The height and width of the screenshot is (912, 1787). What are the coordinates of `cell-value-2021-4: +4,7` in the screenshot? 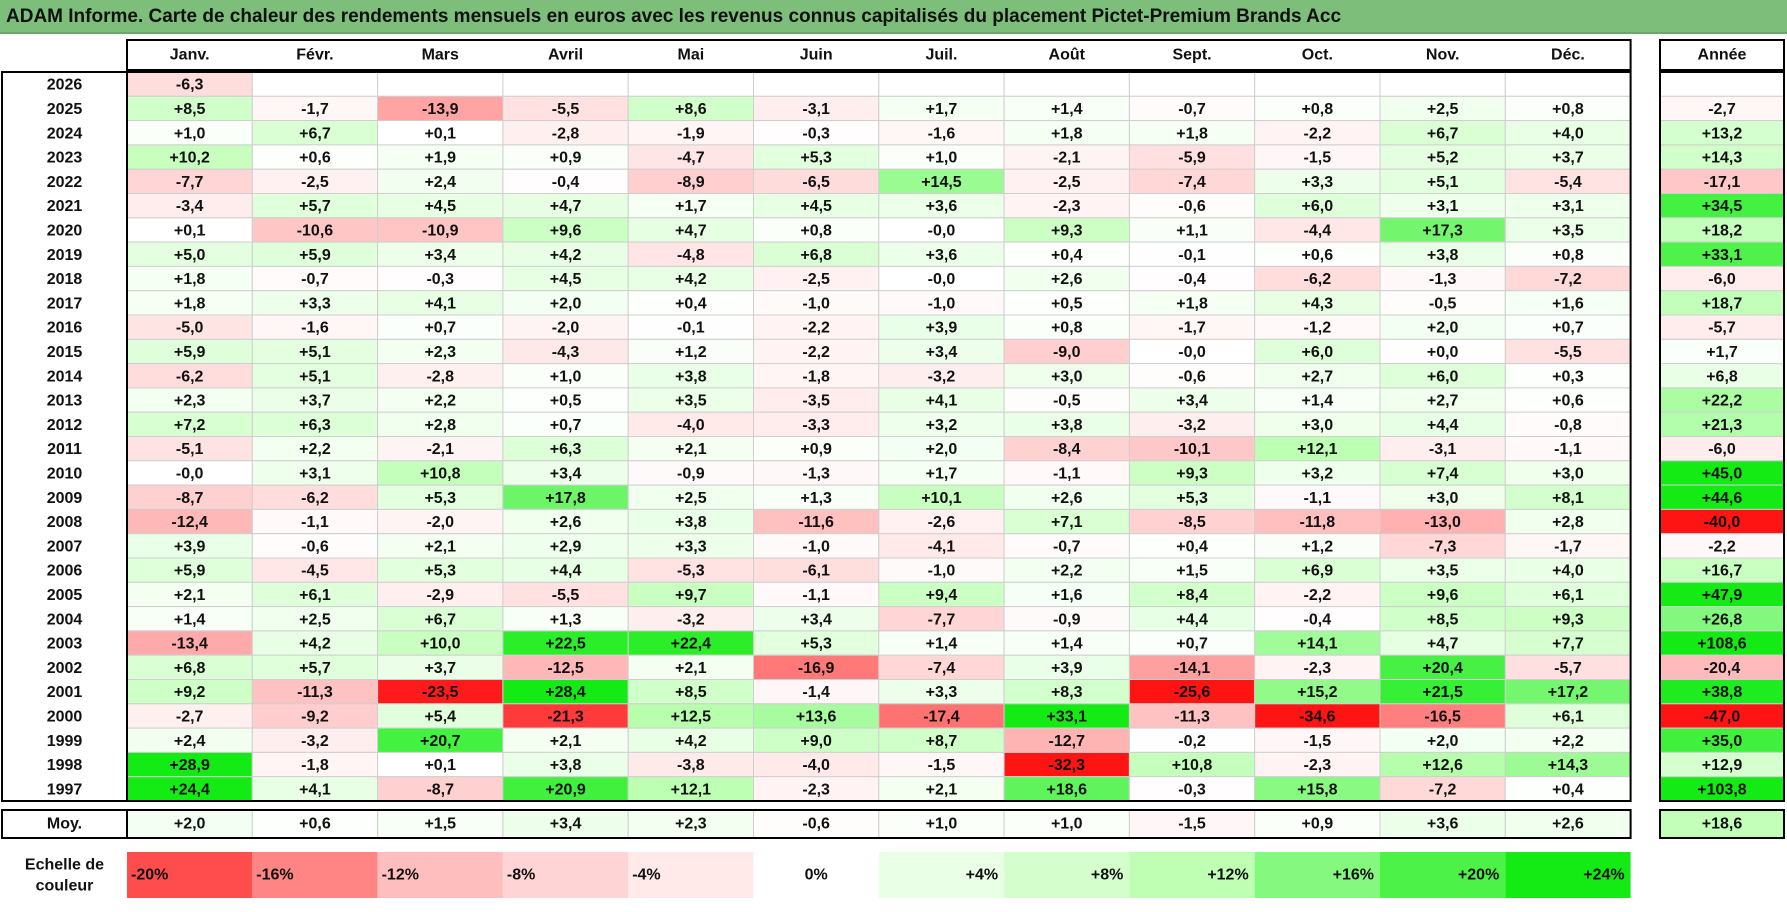 It's located at (566, 206).